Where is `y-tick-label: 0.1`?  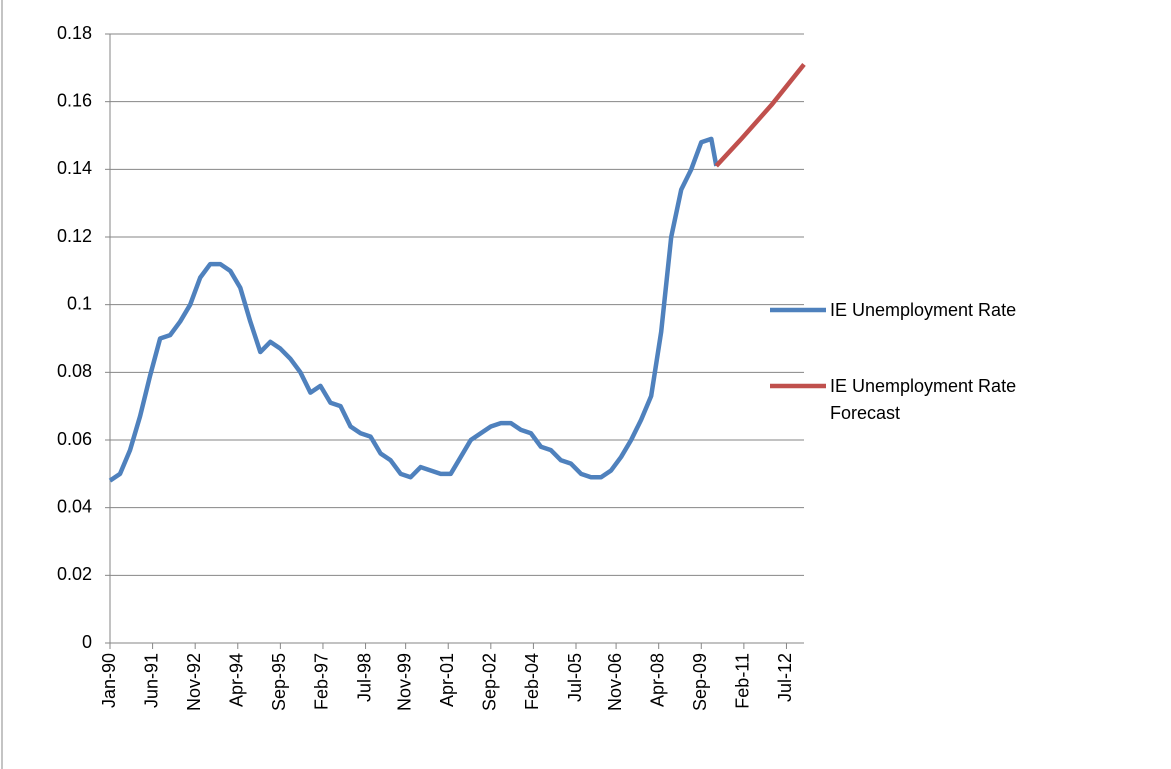 y-tick-label: 0.1 is located at coordinates (79, 303).